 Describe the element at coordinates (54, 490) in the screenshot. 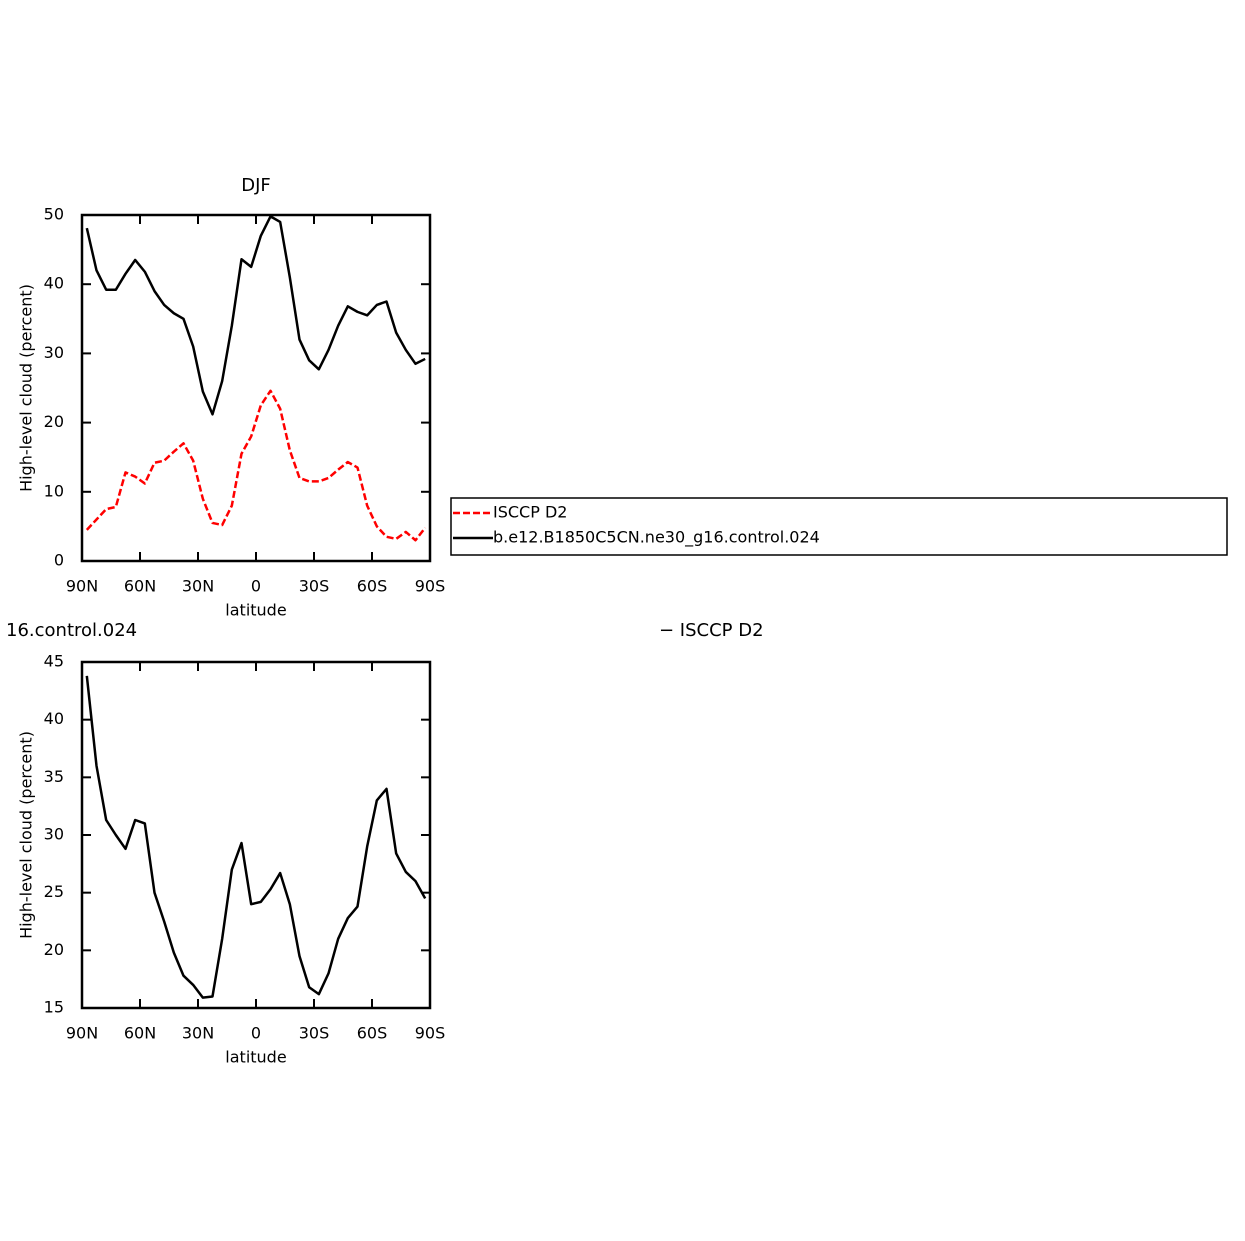

I see `y-tick-label: 10` at that location.